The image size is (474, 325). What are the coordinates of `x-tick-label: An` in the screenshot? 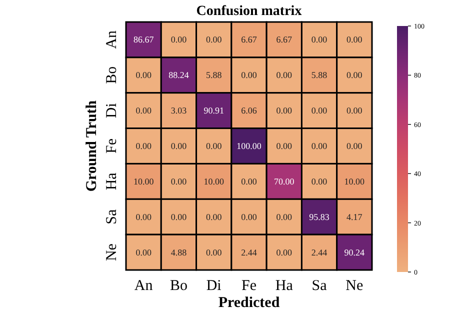 It's located at (144, 286).